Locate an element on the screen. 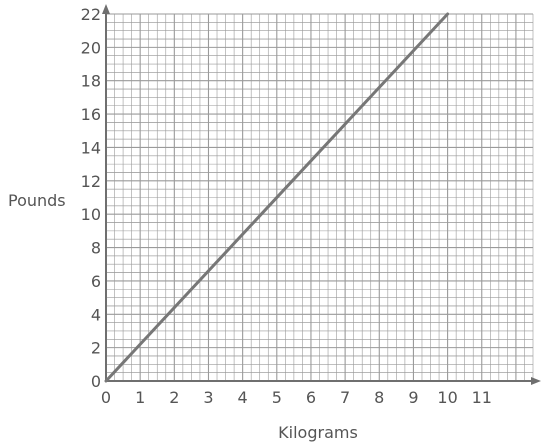  x-axis-title: Kilograms is located at coordinates (318, 432).